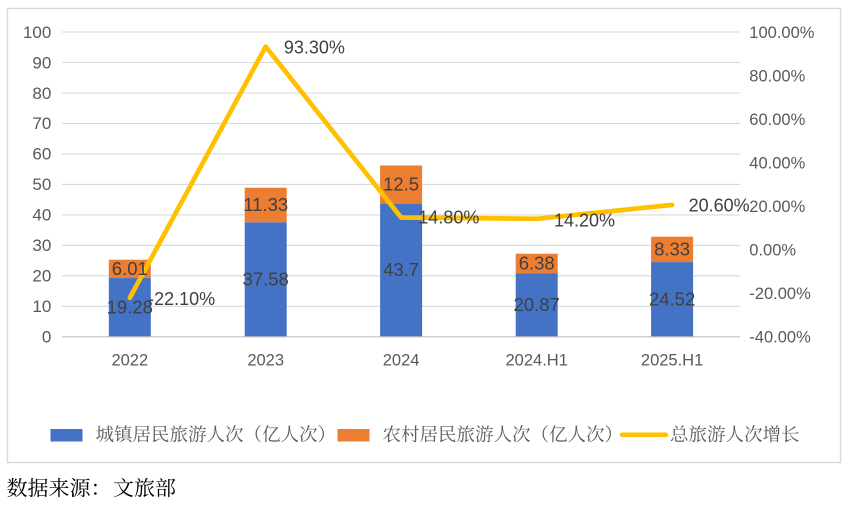 Image resolution: width=848 pixels, height=505 pixels. I want to click on svg-text: 20.00%, so click(777, 207).